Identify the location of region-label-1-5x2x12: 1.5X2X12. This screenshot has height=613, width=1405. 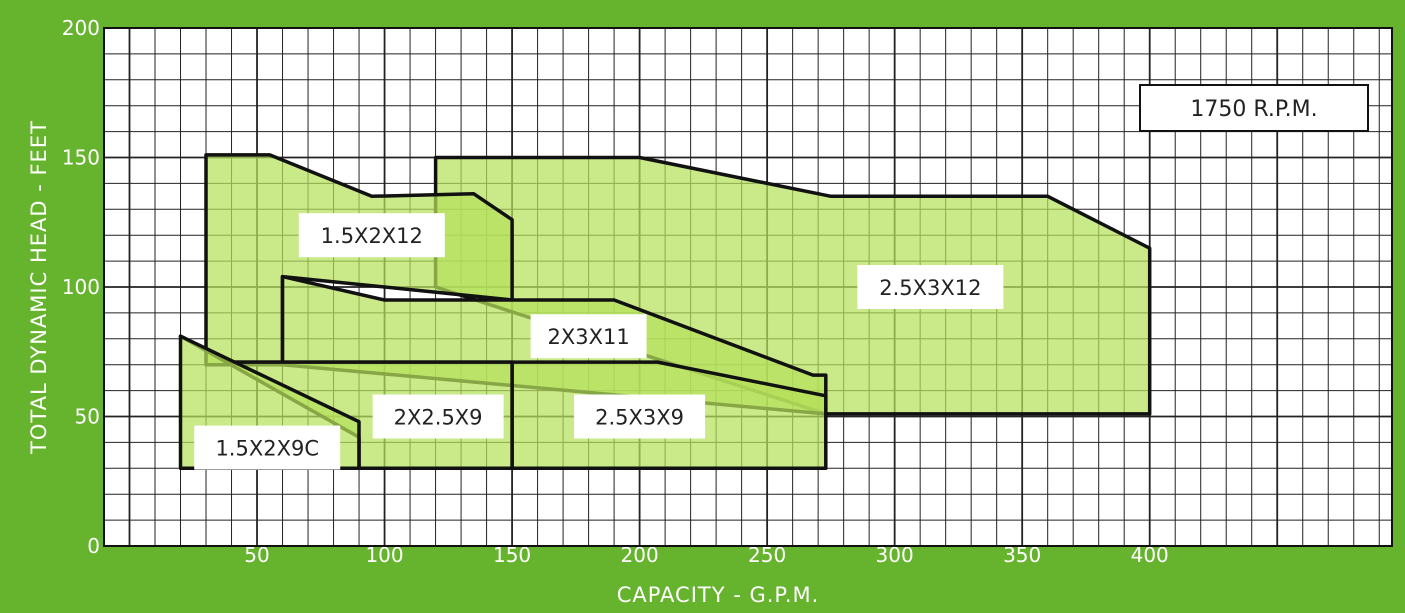
(371, 235).